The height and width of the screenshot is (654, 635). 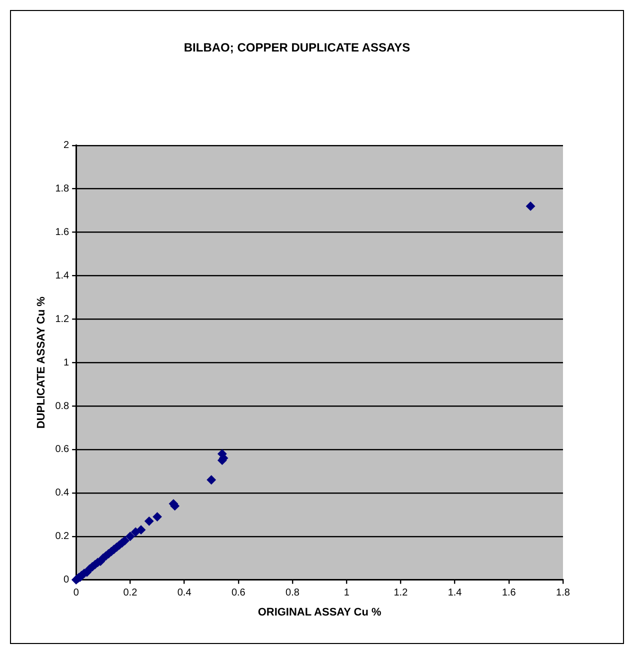 What do you see at coordinates (67, 146) in the screenshot?
I see `y-tick-label: 2` at bounding box center [67, 146].